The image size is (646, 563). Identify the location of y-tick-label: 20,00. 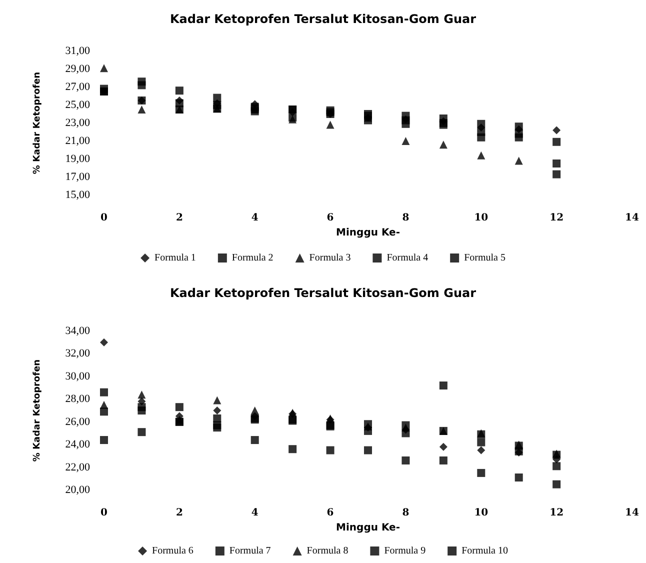
(77, 490).